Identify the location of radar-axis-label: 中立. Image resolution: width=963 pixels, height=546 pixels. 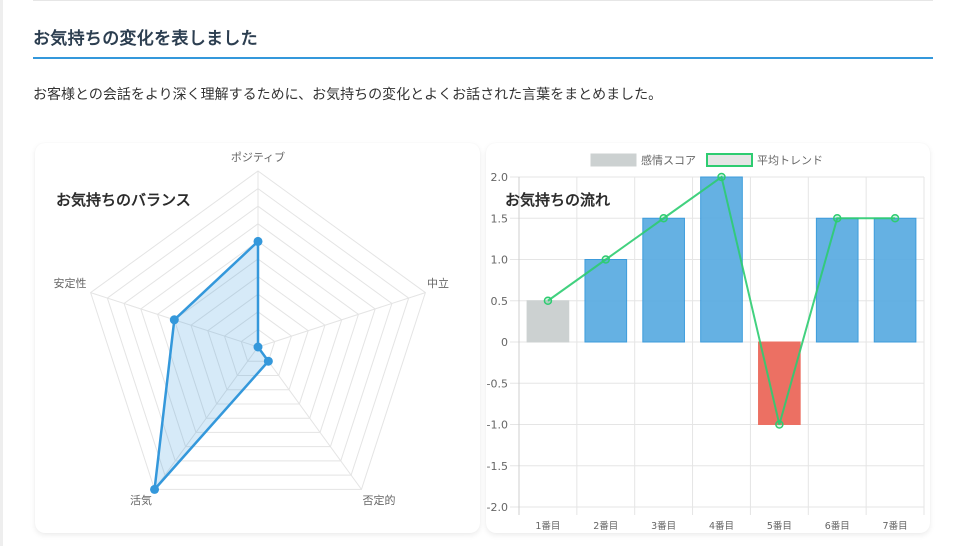
(438, 283).